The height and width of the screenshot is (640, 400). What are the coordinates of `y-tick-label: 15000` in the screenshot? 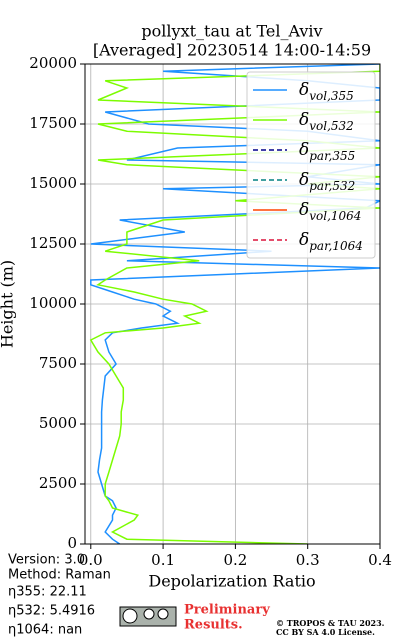 It's located at (53, 183).